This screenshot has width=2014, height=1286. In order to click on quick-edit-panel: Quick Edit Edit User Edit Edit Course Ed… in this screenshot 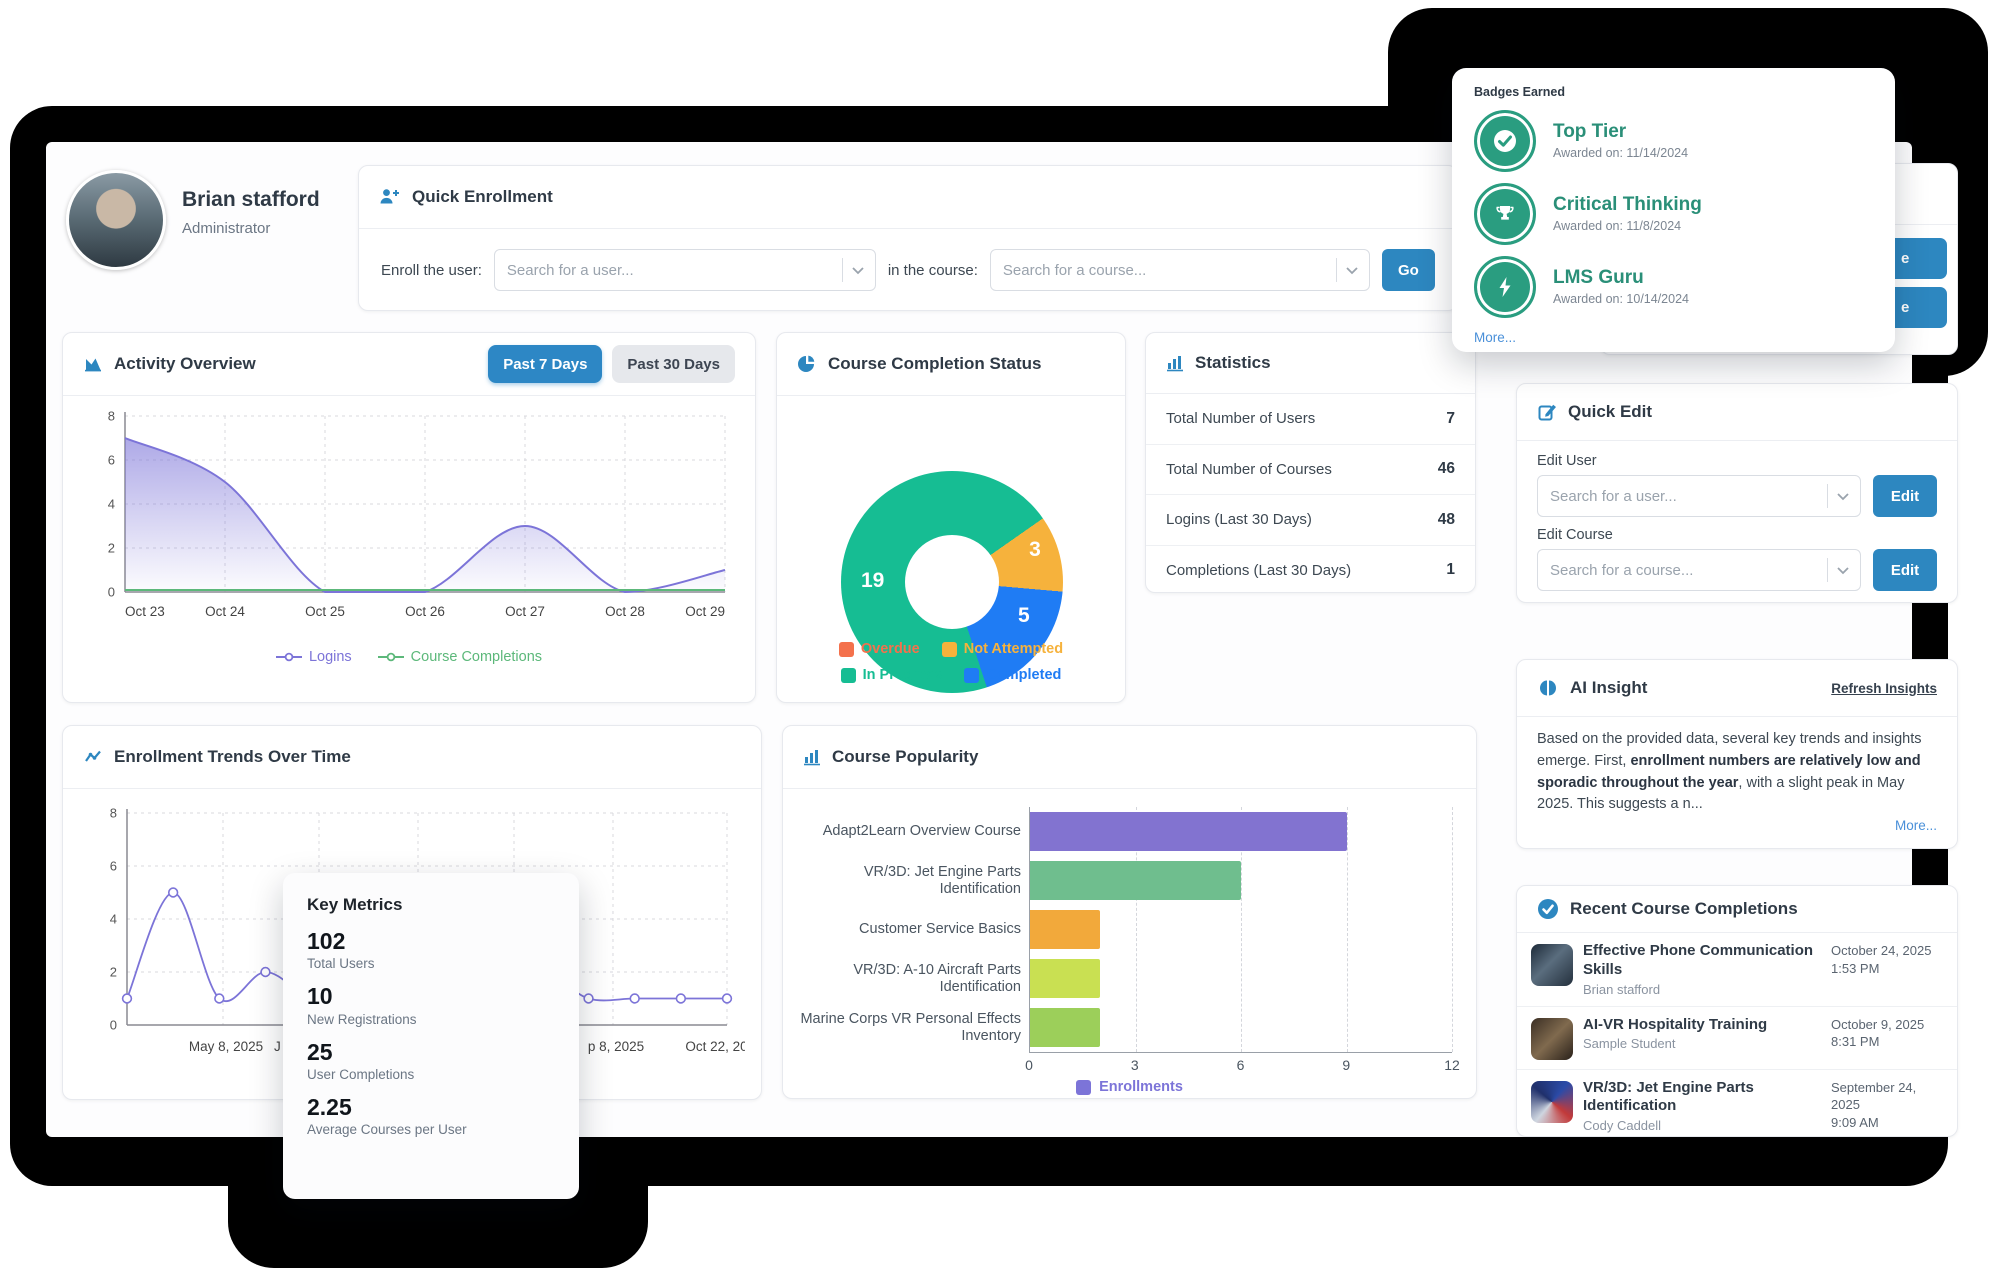, I will do `click(1737, 493)`.